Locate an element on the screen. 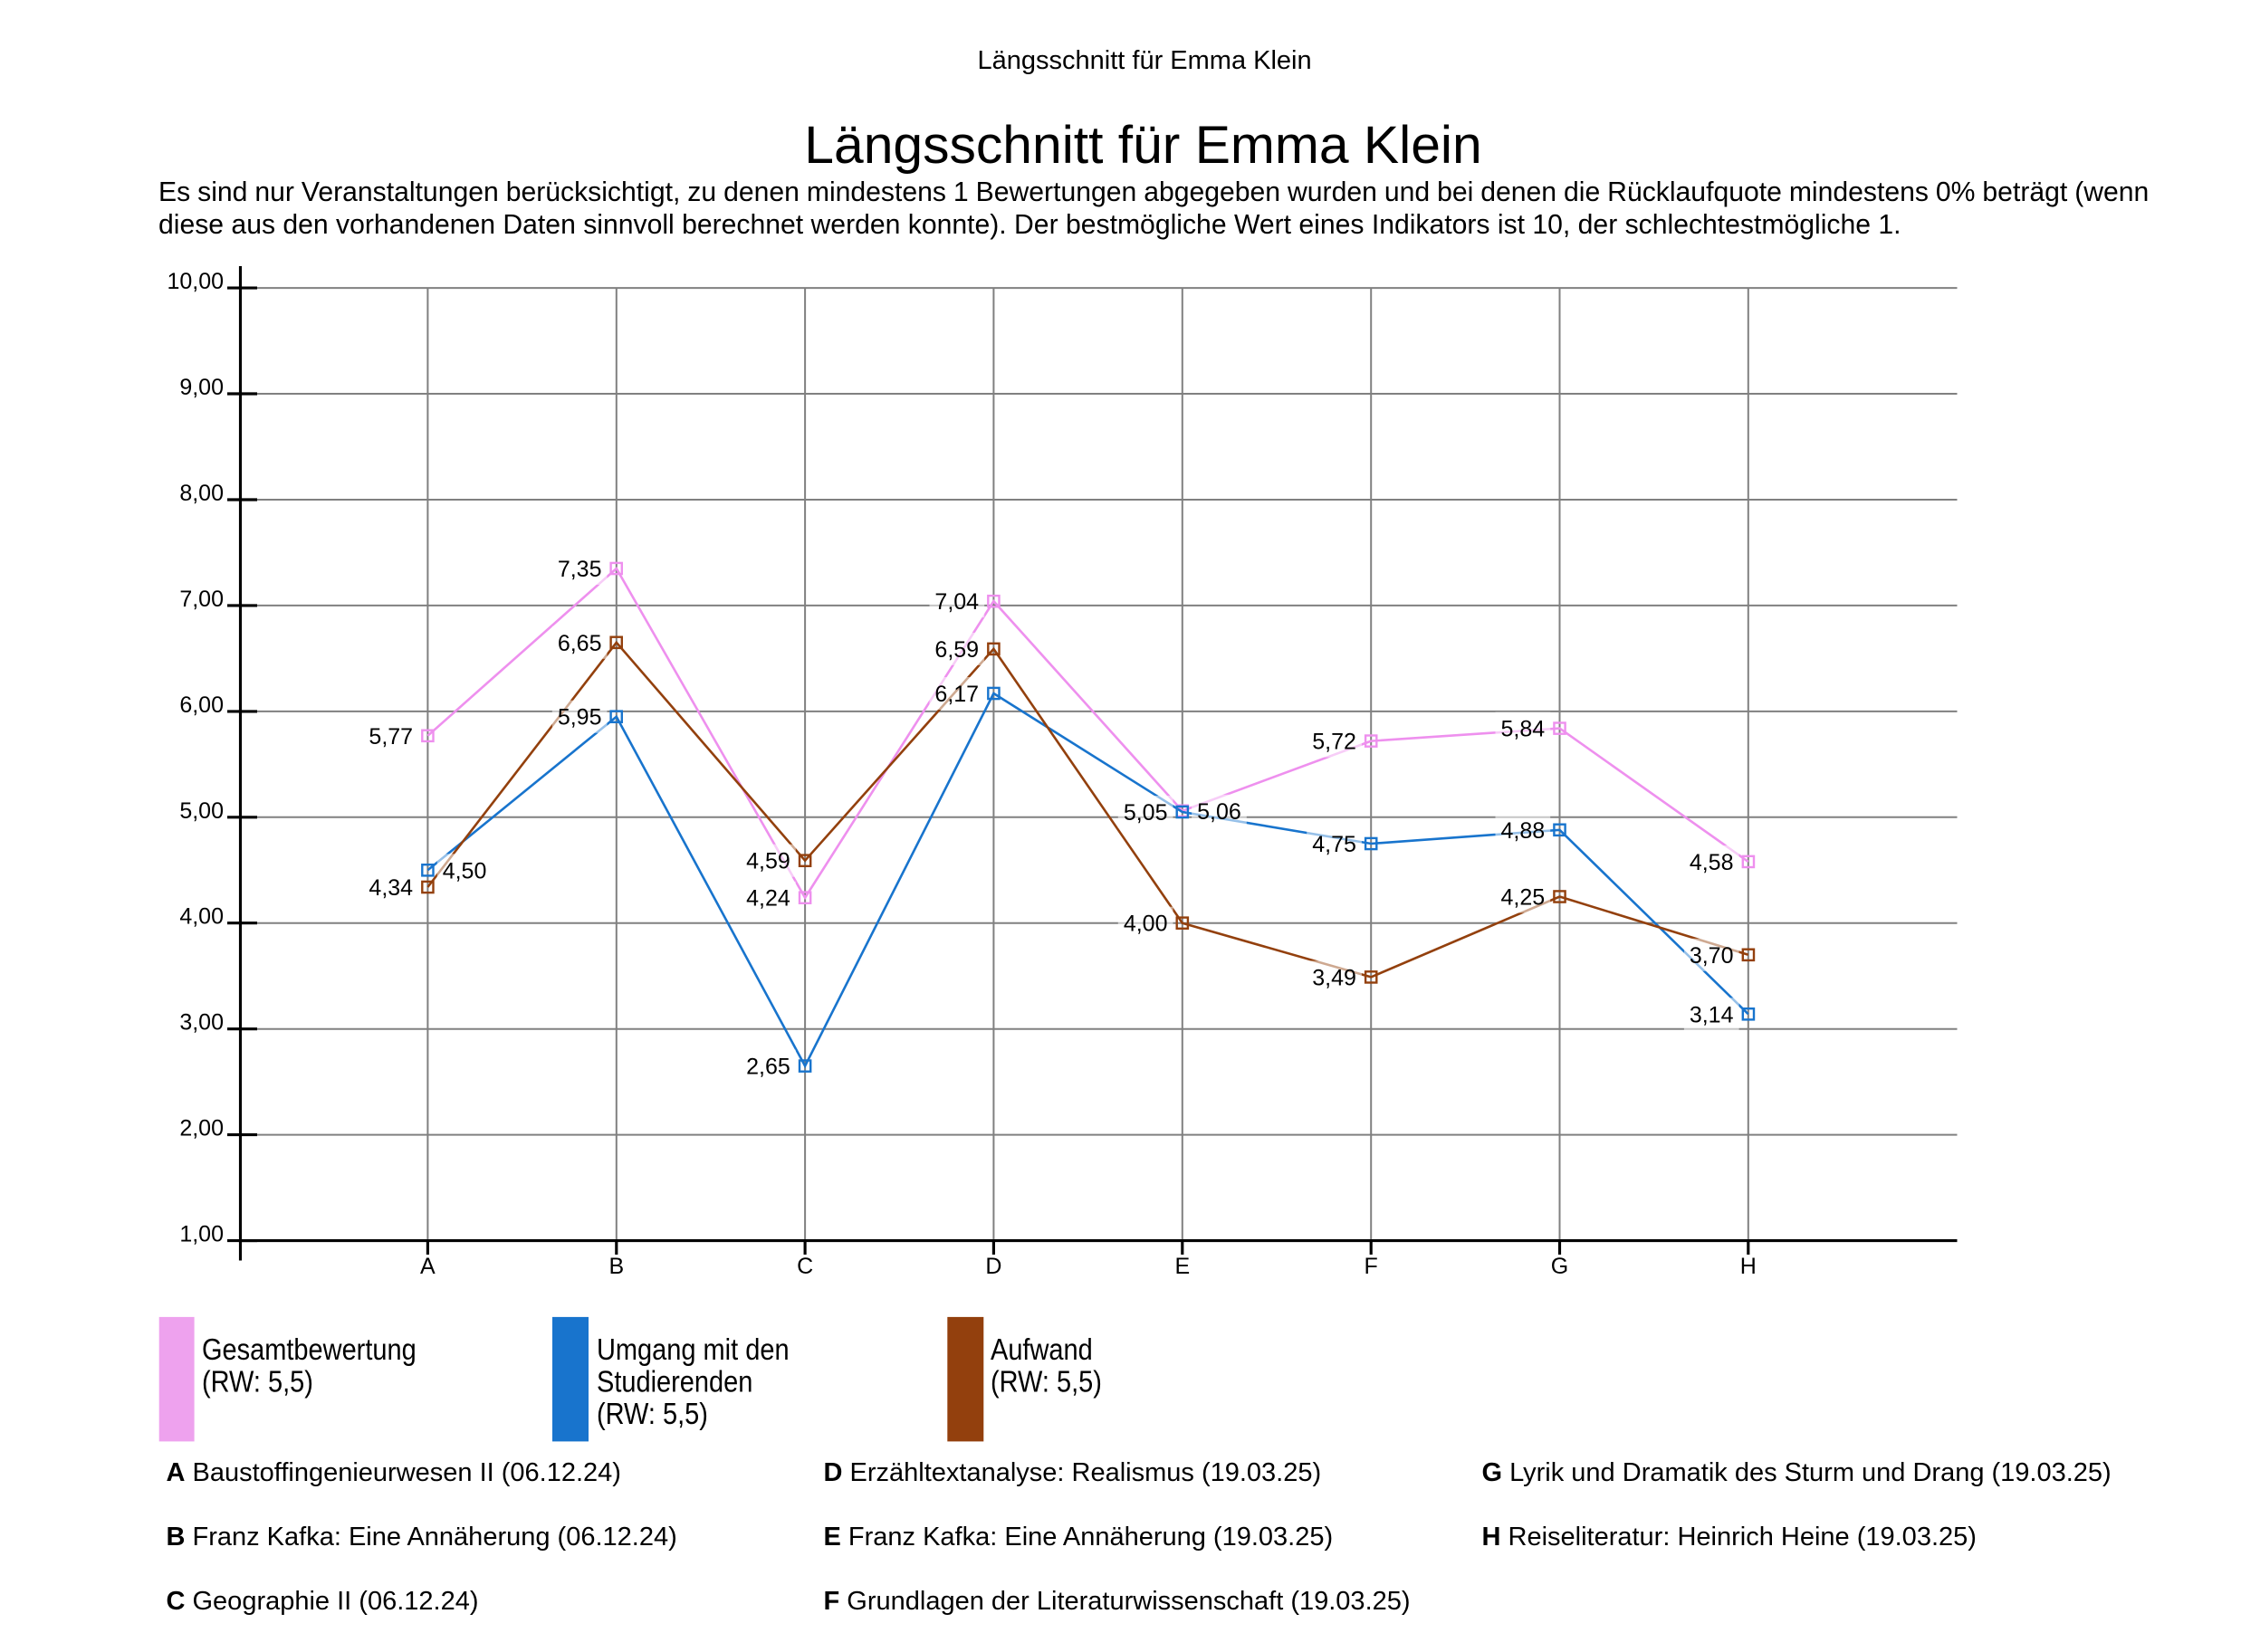  svg-text: 10,00 is located at coordinates (195, 281).